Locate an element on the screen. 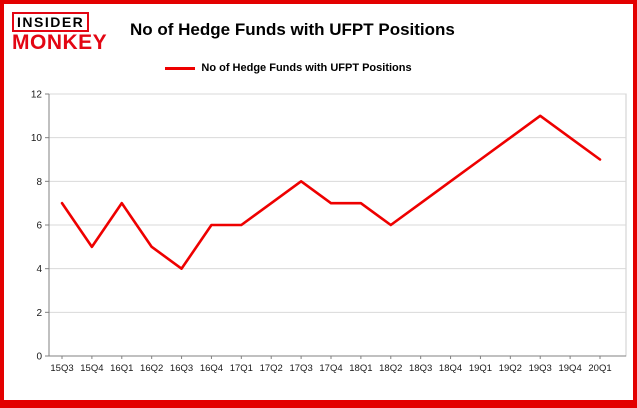 The width and height of the screenshot is (637, 408). logo-monkey-text: MONKEY is located at coordinates (60, 42).